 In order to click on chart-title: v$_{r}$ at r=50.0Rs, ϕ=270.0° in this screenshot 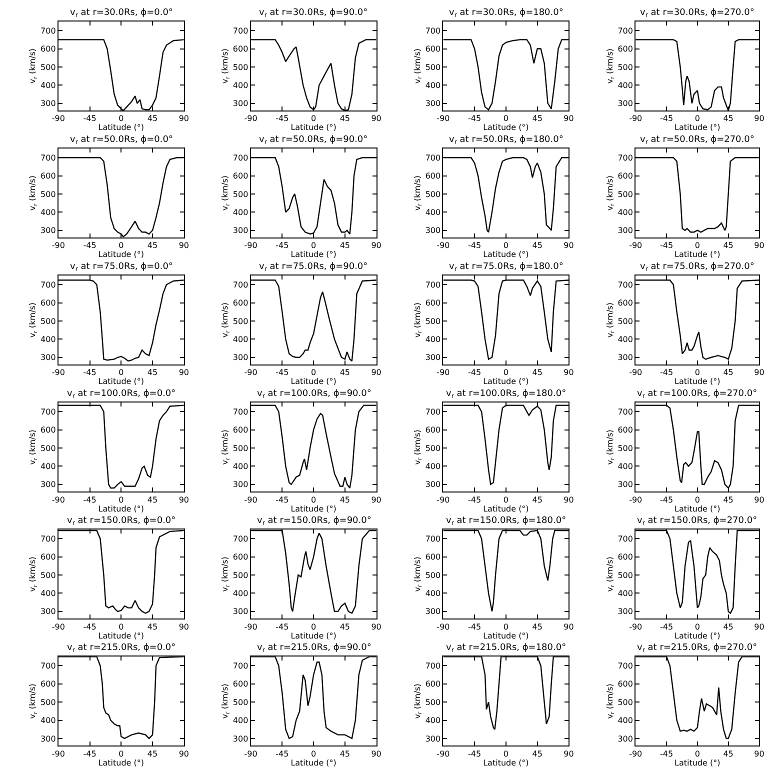, I will do `click(697, 140)`.